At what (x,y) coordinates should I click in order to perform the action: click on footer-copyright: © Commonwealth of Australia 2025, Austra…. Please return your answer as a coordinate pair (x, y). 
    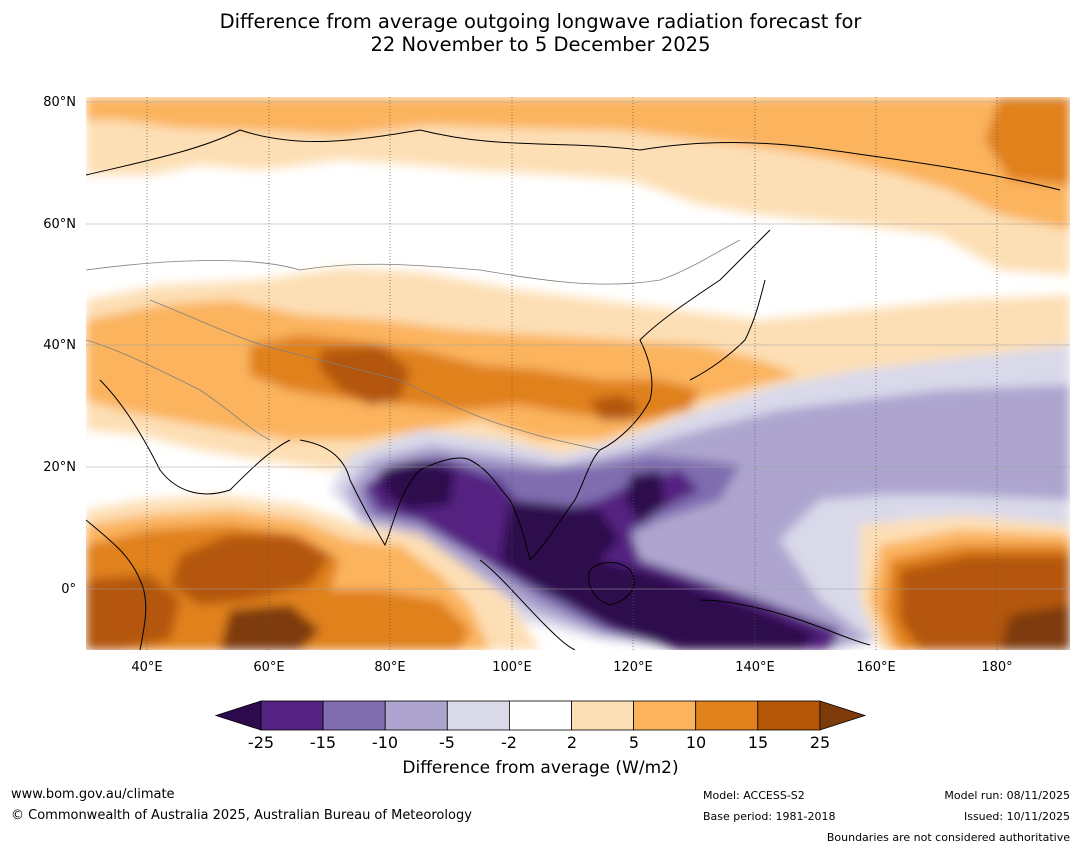
    Looking at the image, I should click on (241, 815).